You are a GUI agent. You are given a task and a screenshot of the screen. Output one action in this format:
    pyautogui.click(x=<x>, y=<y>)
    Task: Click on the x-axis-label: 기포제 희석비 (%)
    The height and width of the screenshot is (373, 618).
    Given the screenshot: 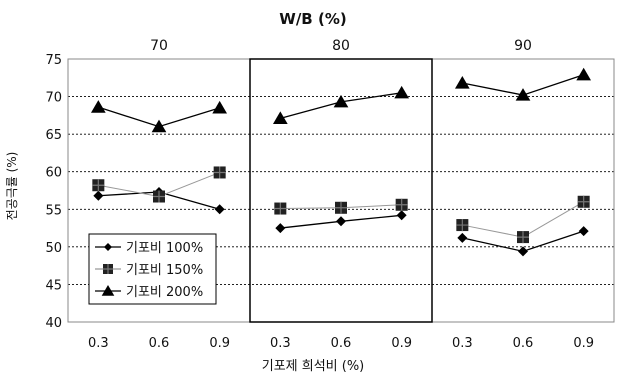 What is the action you would take?
    pyautogui.click(x=313, y=366)
    